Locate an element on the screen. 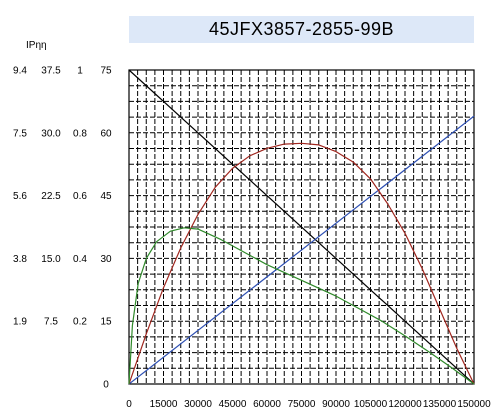 The height and width of the screenshot is (414, 495). chart-title: 45JFX3857-2855-99B is located at coordinates (301, 29).